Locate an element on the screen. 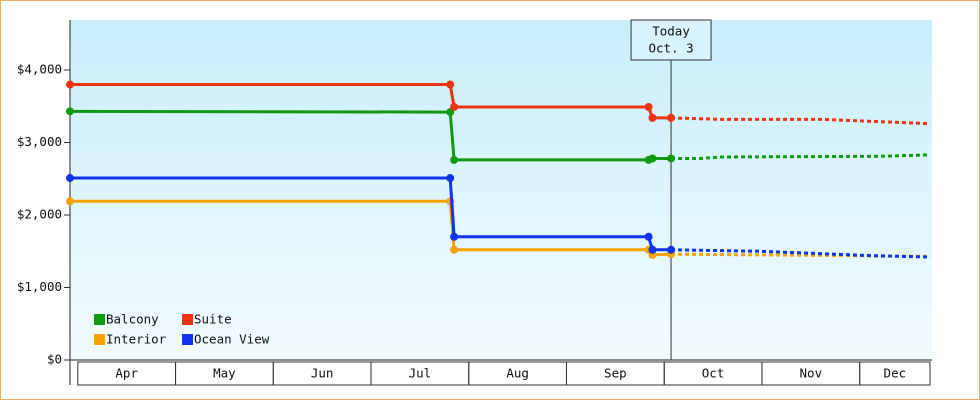  x-tick-label: Jul is located at coordinates (420, 373).